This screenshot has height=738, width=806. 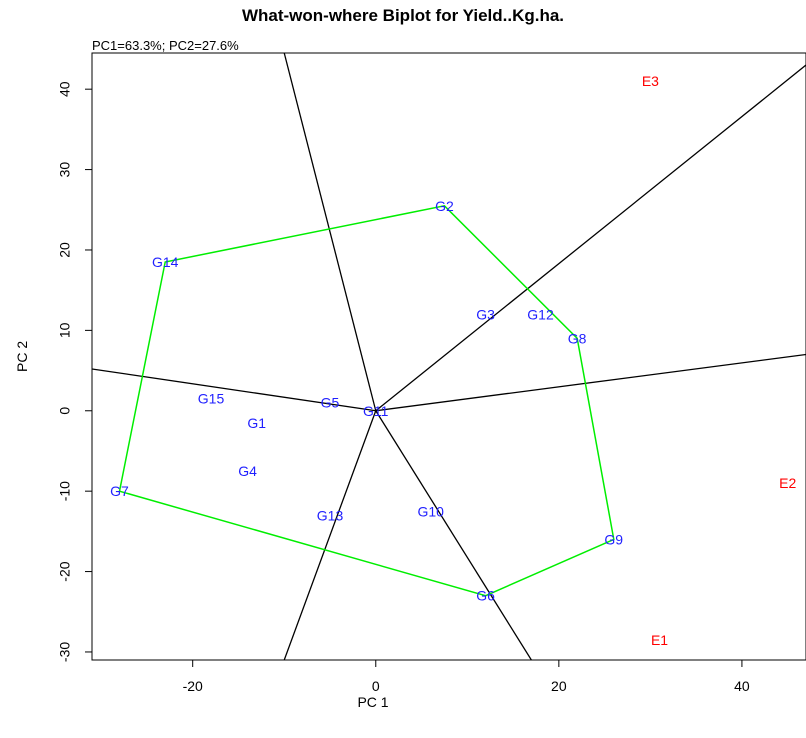 I want to click on chart-subtitle: PC1=63.3%; PC2=27.6%, so click(x=165, y=45).